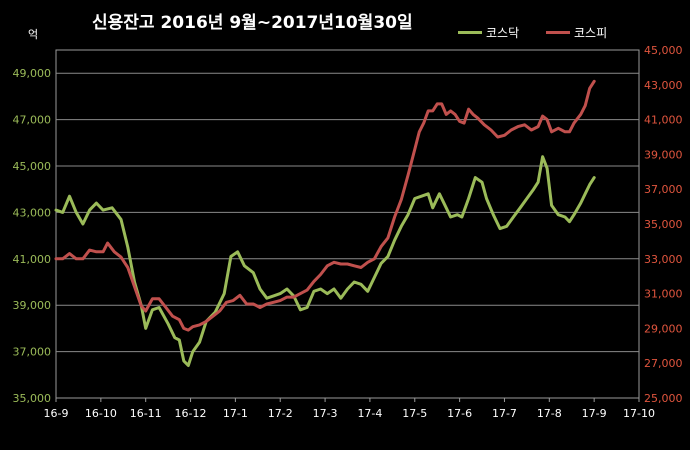 This screenshot has width=690, height=450. I want to click on x-tick-label: 17-3, so click(325, 413).